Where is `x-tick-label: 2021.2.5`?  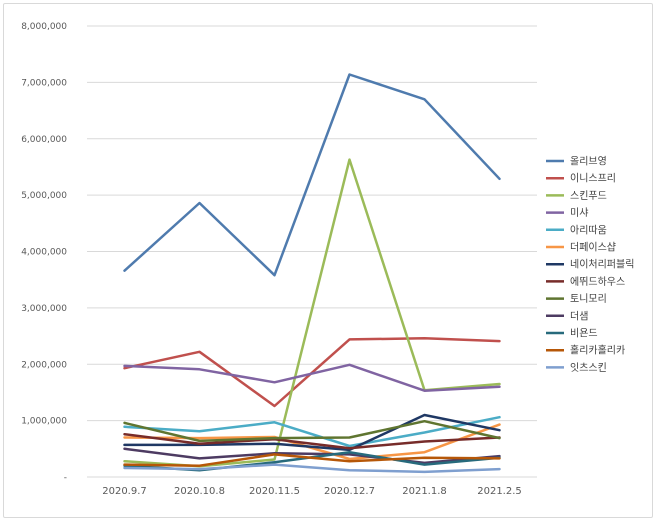 x-tick-label: 2021.2.5 is located at coordinates (499, 491).